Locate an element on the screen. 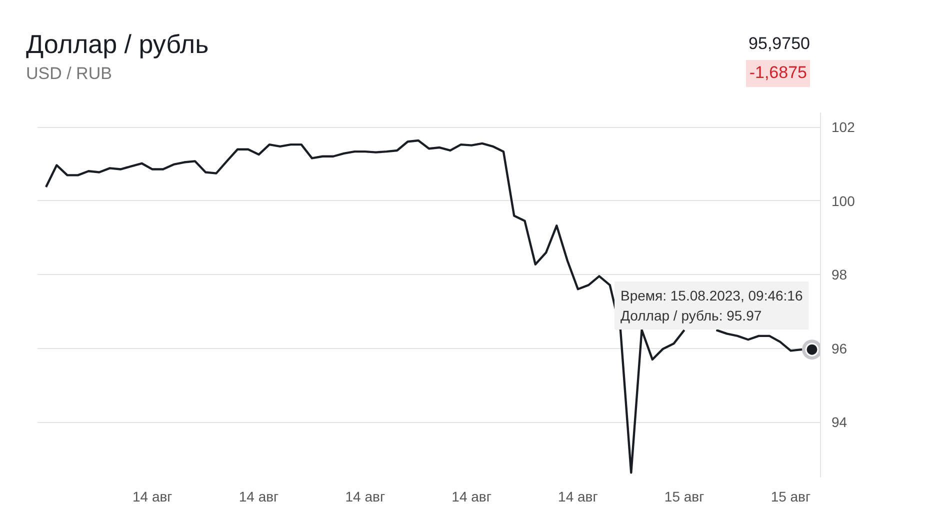  text: 95,9750 is located at coordinates (779, 44).